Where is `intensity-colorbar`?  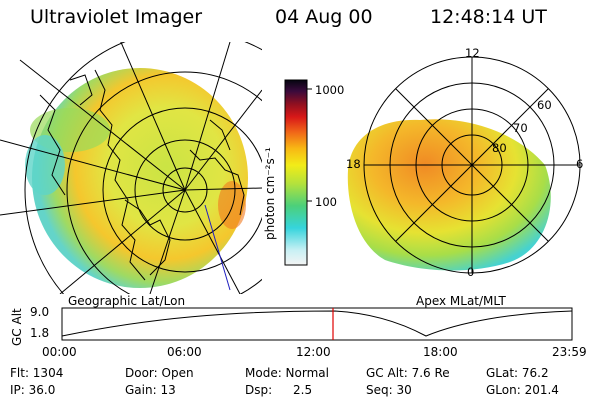 intensity-colorbar is located at coordinates (296, 172).